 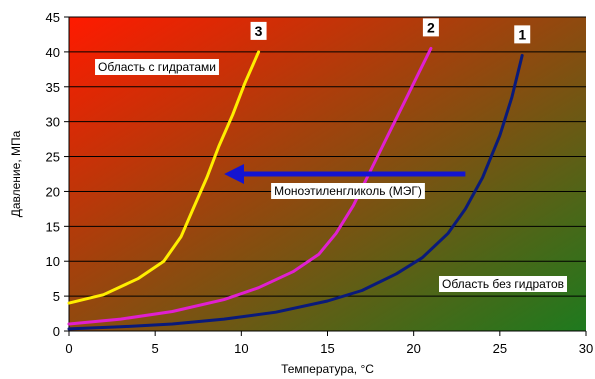 I want to click on y-tick-label: 15, so click(x=53, y=226).